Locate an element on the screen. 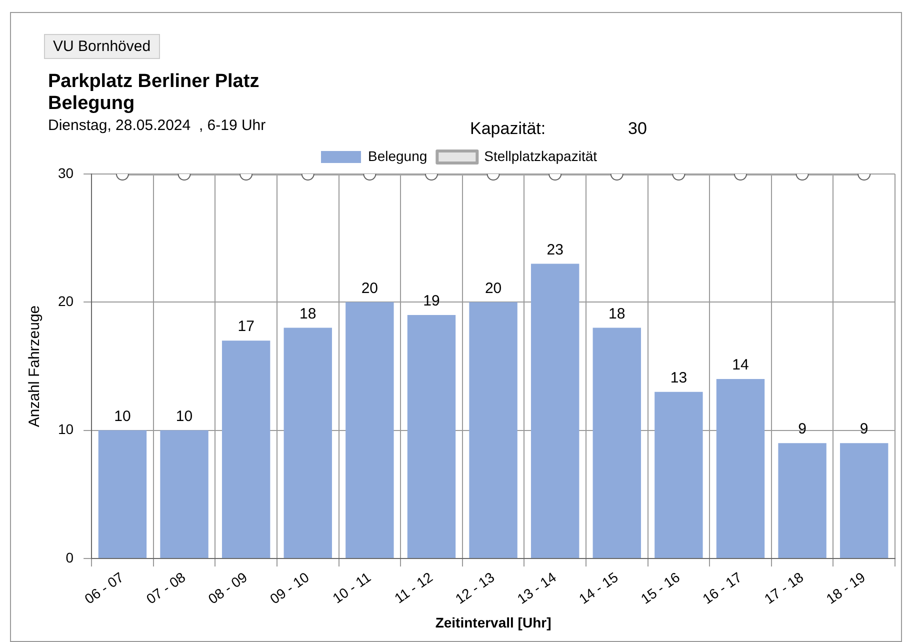 The image size is (904, 642). x-tick-label: 18 - 19 is located at coordinates (845, 587).